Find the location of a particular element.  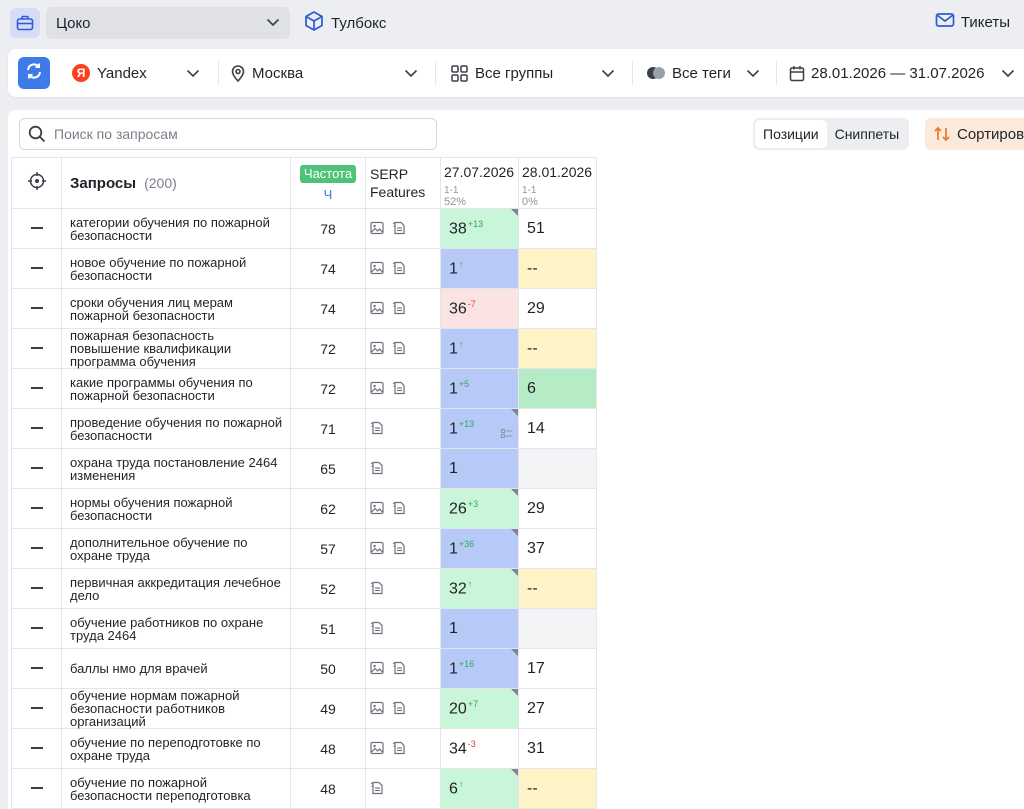

position-cell: 6↑ is located at coordinates (479, 788).